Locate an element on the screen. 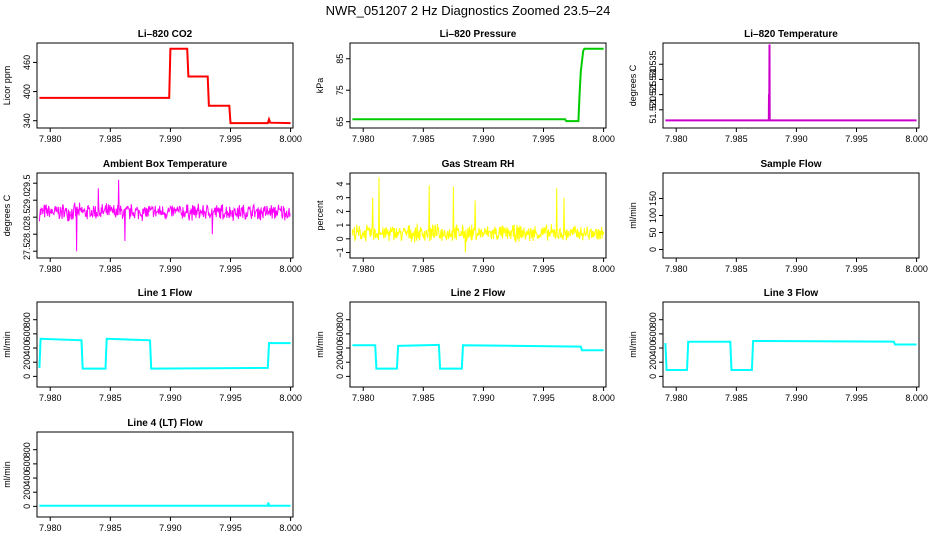 The height and width of the screenshot is (540, 936). y-tick-label: 51.520 is located at coordinates (653, 110).